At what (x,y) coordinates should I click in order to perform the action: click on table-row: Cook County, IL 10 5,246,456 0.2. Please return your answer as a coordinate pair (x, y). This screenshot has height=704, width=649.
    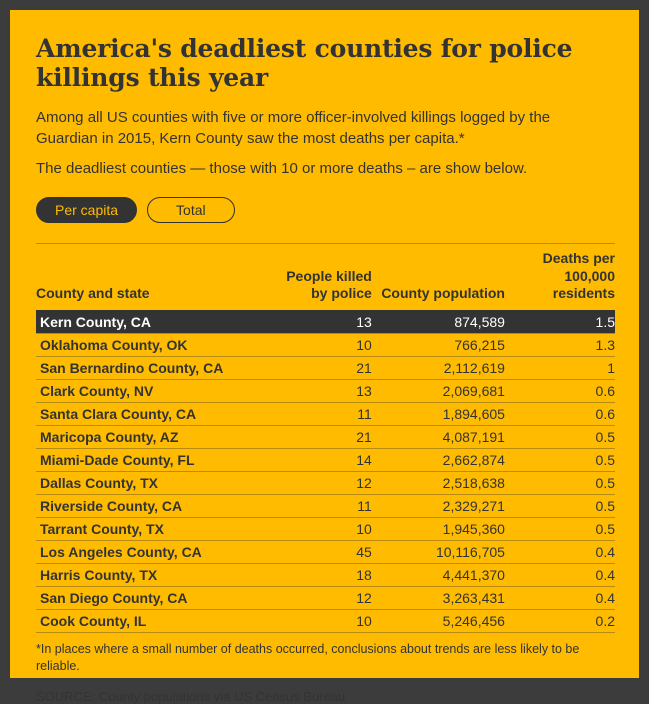
    Looking at the image, I should click on (325, 620).